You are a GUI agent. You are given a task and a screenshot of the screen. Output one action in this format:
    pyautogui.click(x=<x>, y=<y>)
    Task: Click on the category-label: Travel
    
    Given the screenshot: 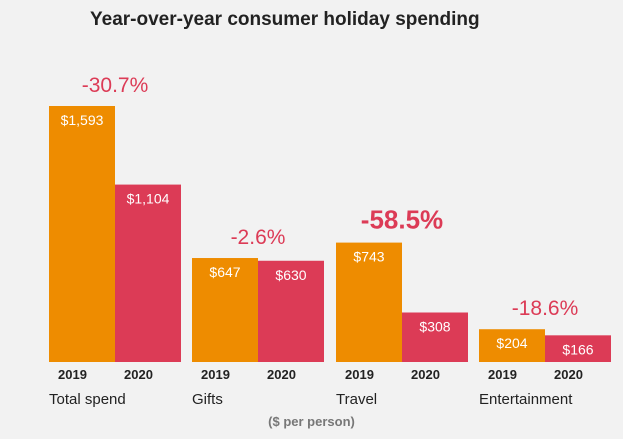 What is the action you would take?
    pyautogui.click(x=356, y=399)
    